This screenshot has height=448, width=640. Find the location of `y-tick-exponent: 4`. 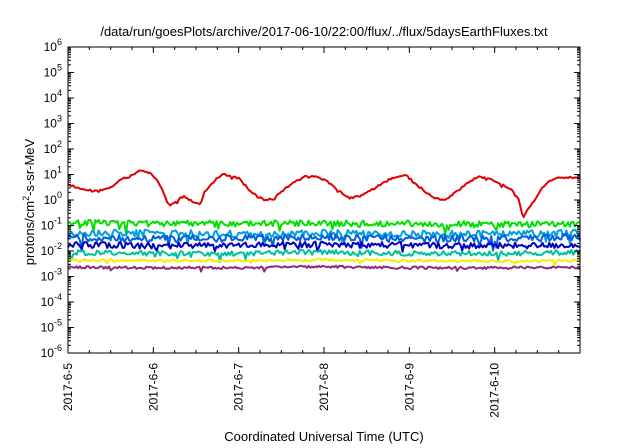

y-tick-exponent: 4 is located at coordinates (59, 93).